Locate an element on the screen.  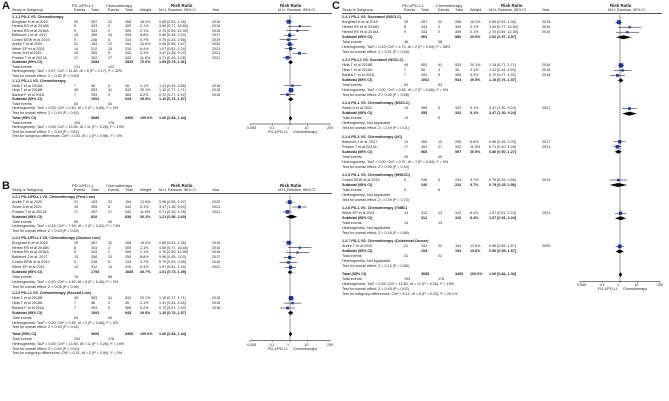
header-total-1: Total is located at coordinates (95, 190).